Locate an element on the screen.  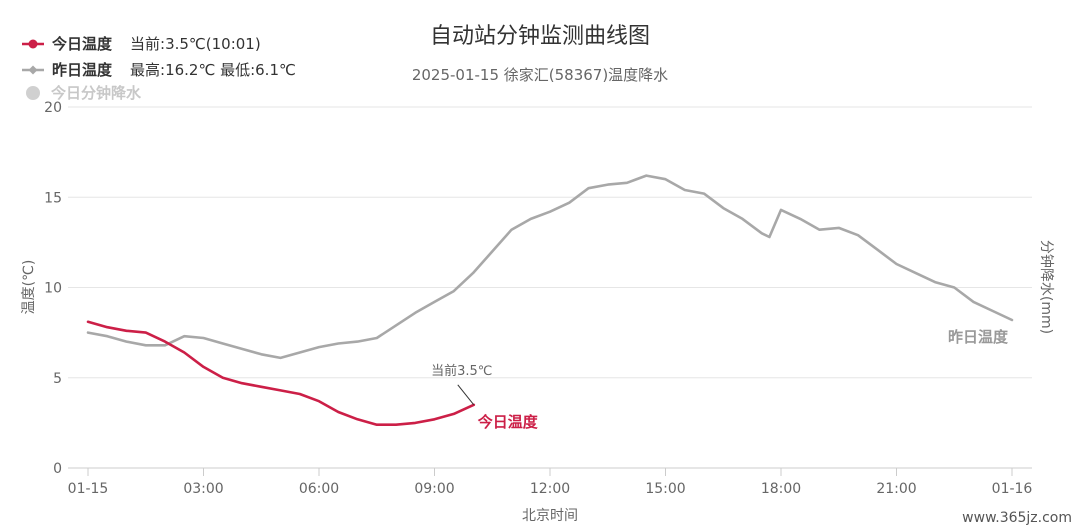
x-tick-label: 01-15 is located at coordinates (88, 489).